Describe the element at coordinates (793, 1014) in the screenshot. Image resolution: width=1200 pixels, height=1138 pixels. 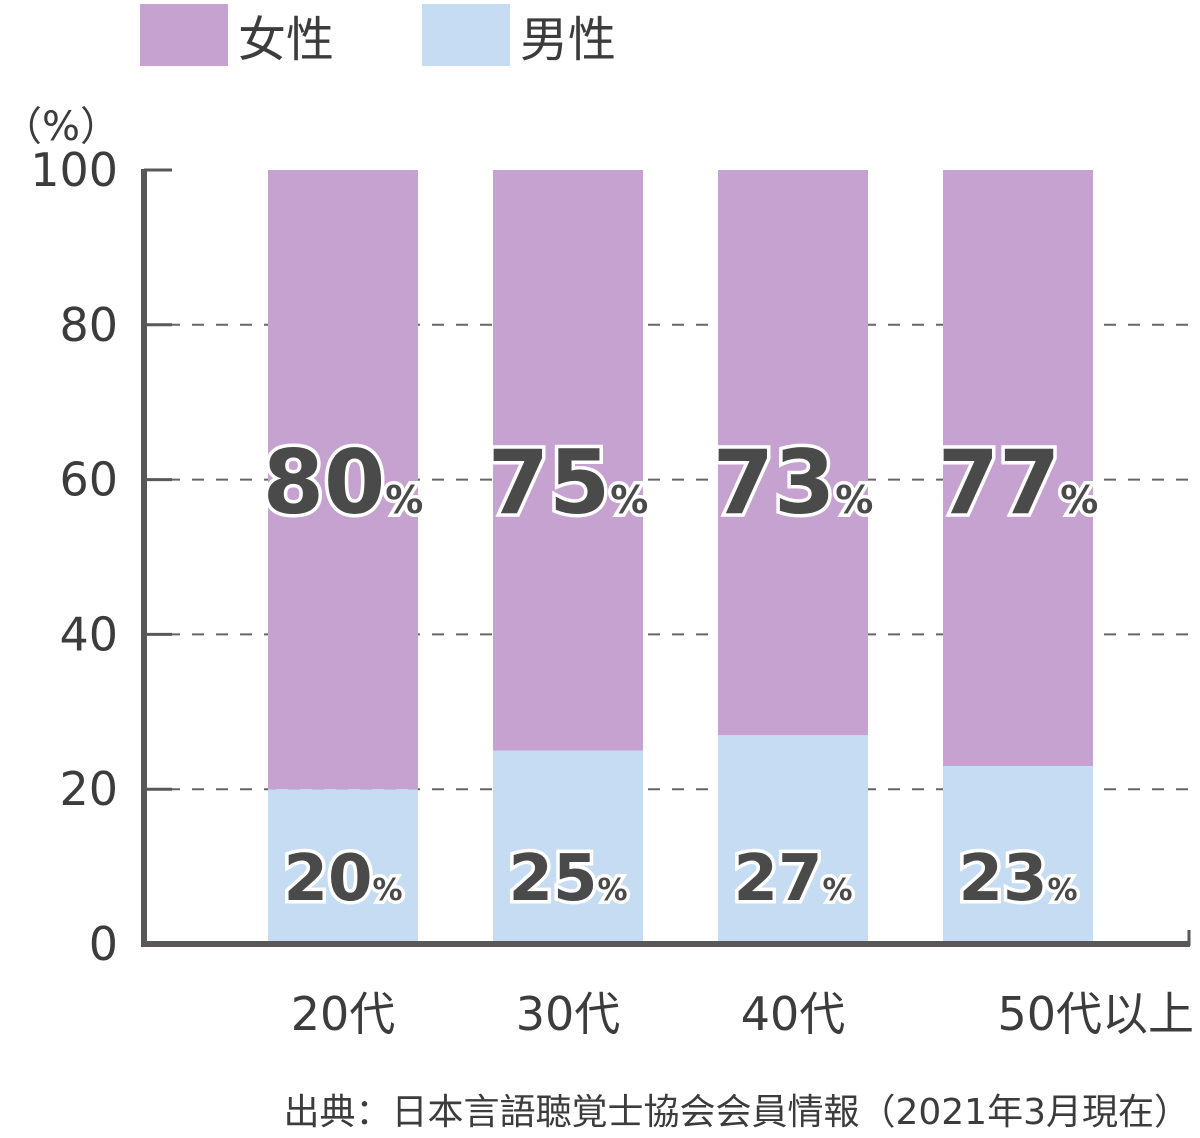
I see `x-tick-label: 40代` at that location.